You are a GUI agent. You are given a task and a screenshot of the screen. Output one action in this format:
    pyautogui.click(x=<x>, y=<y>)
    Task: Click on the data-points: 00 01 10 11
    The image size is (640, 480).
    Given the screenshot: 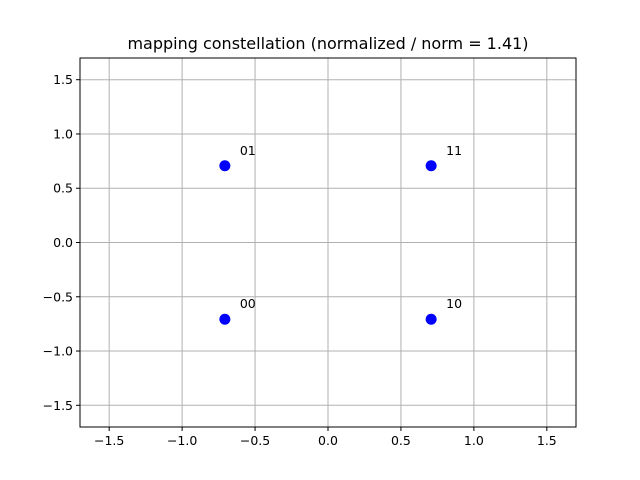 What is the action you would take?
    pyautogui.click(x=340, y=234)
    